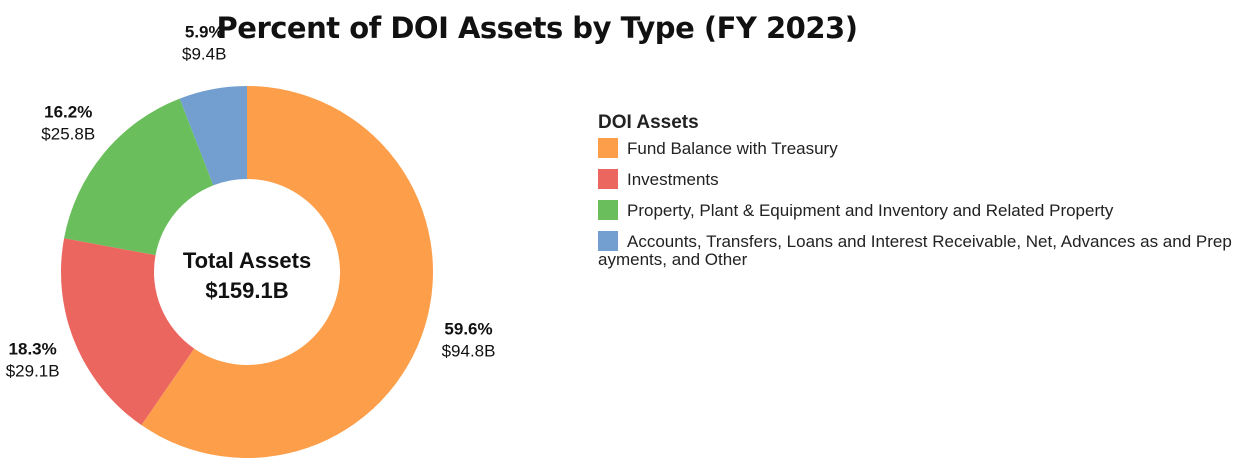 The width and height of the screenshot is (1246, 458). What do you see at coordinates (246, 290) in the screenshot?
I see `center-value: $159.1B` at bounding box center [246, 290].